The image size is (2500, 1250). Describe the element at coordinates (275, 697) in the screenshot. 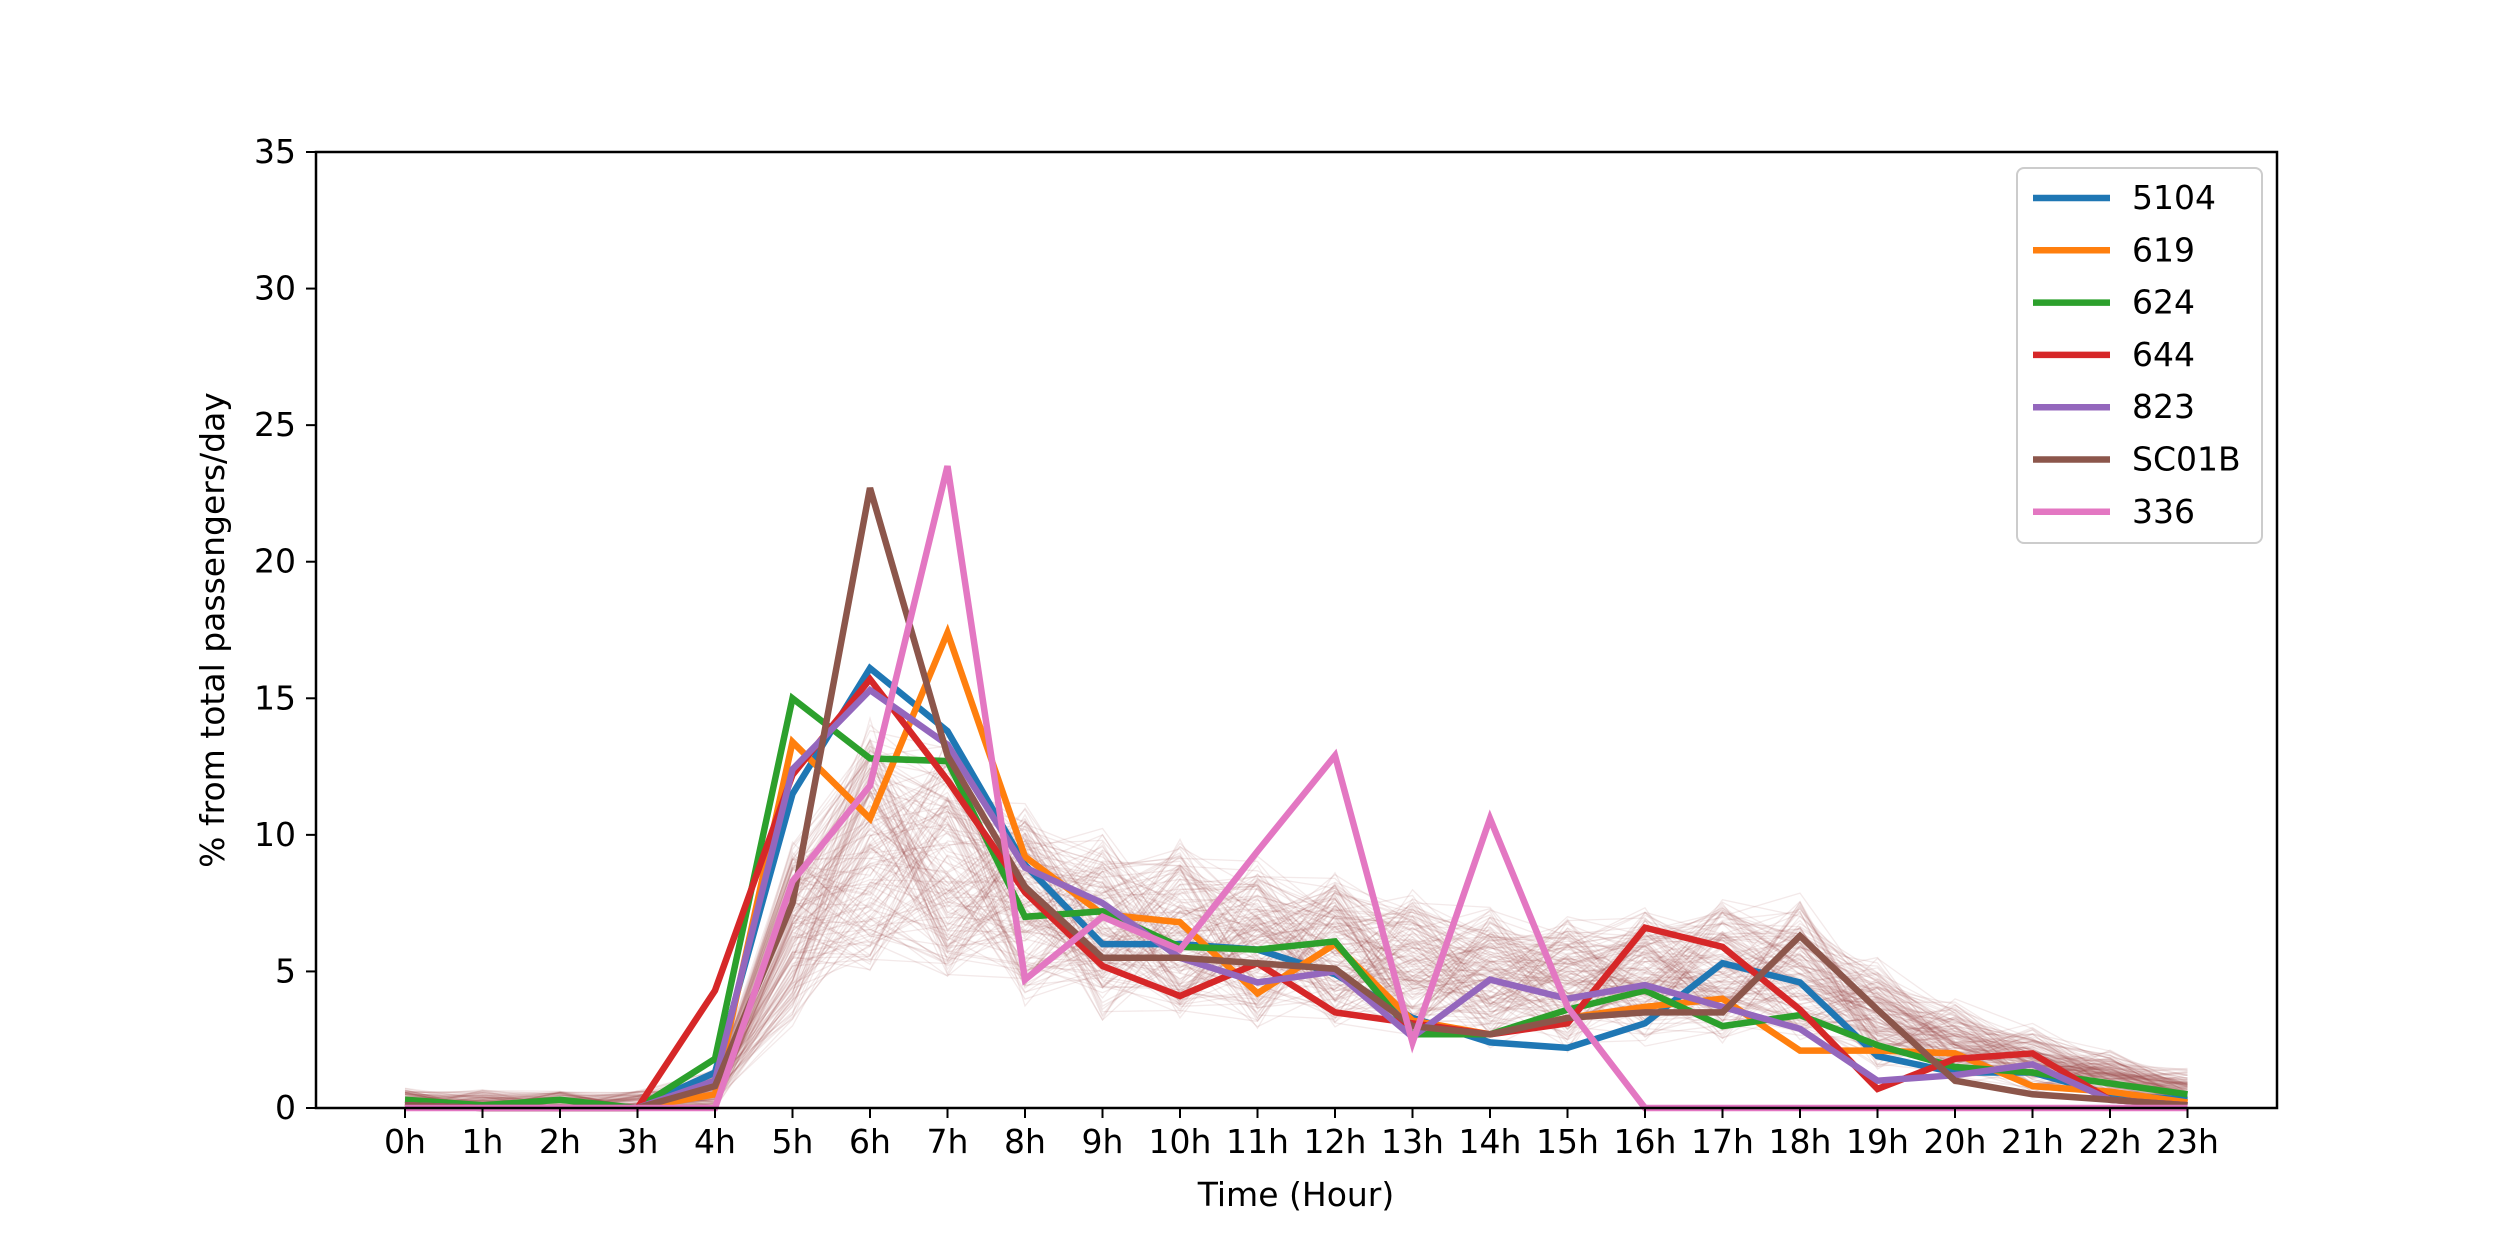

I see `y-tick-label: 15` at that location.